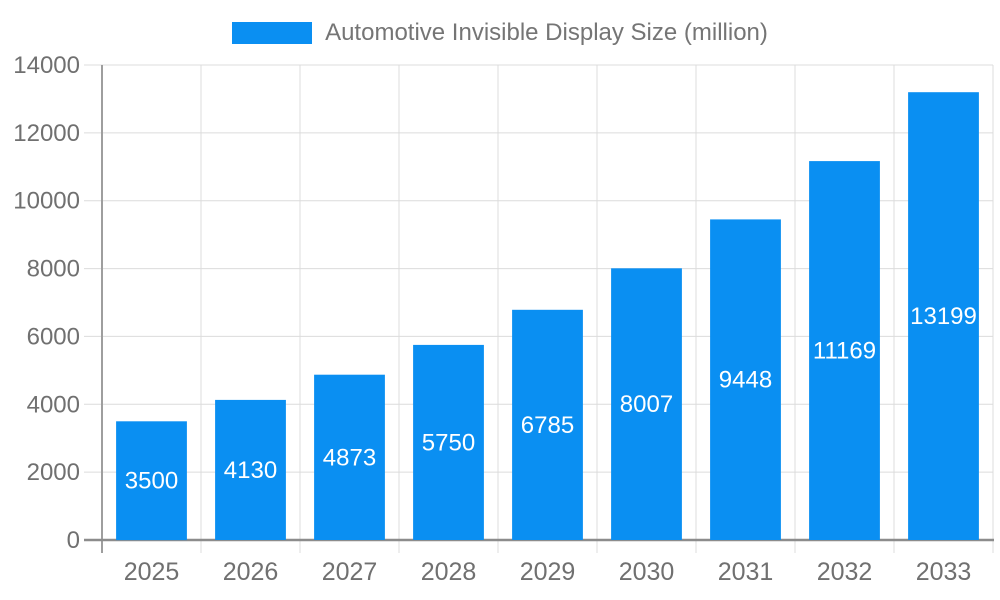  I want to click on bar-2032, so click(844, 350).